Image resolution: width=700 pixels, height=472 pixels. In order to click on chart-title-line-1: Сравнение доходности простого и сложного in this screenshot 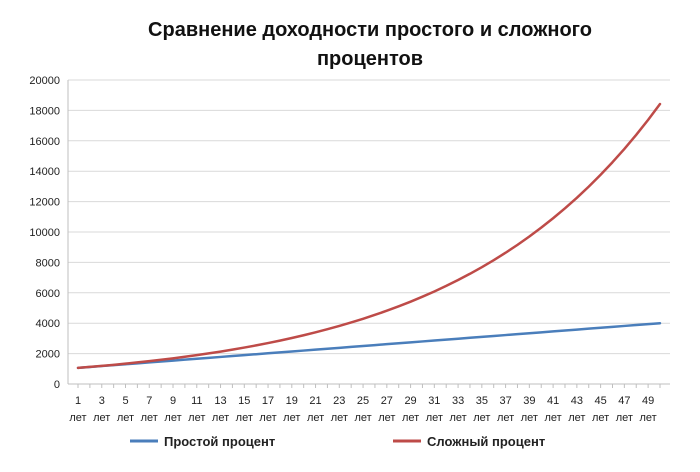, I will do `click(370, 30)`.